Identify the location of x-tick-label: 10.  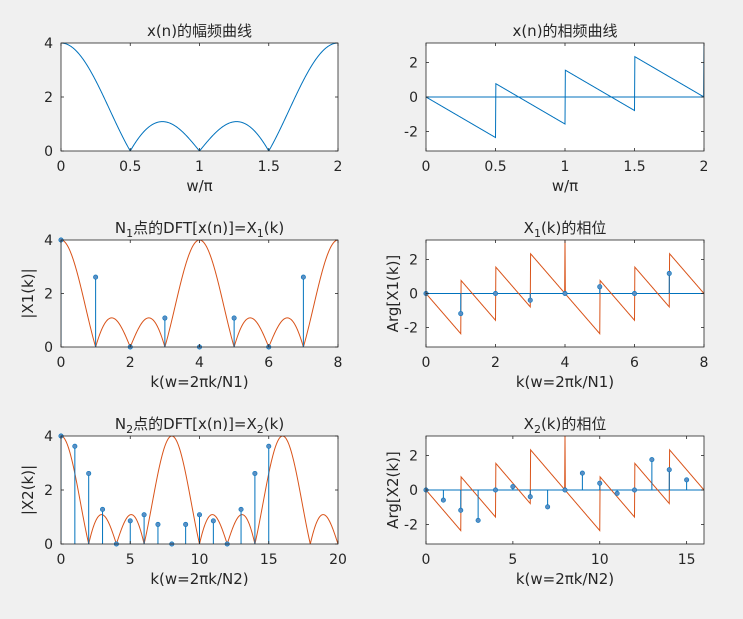
(600, 560).